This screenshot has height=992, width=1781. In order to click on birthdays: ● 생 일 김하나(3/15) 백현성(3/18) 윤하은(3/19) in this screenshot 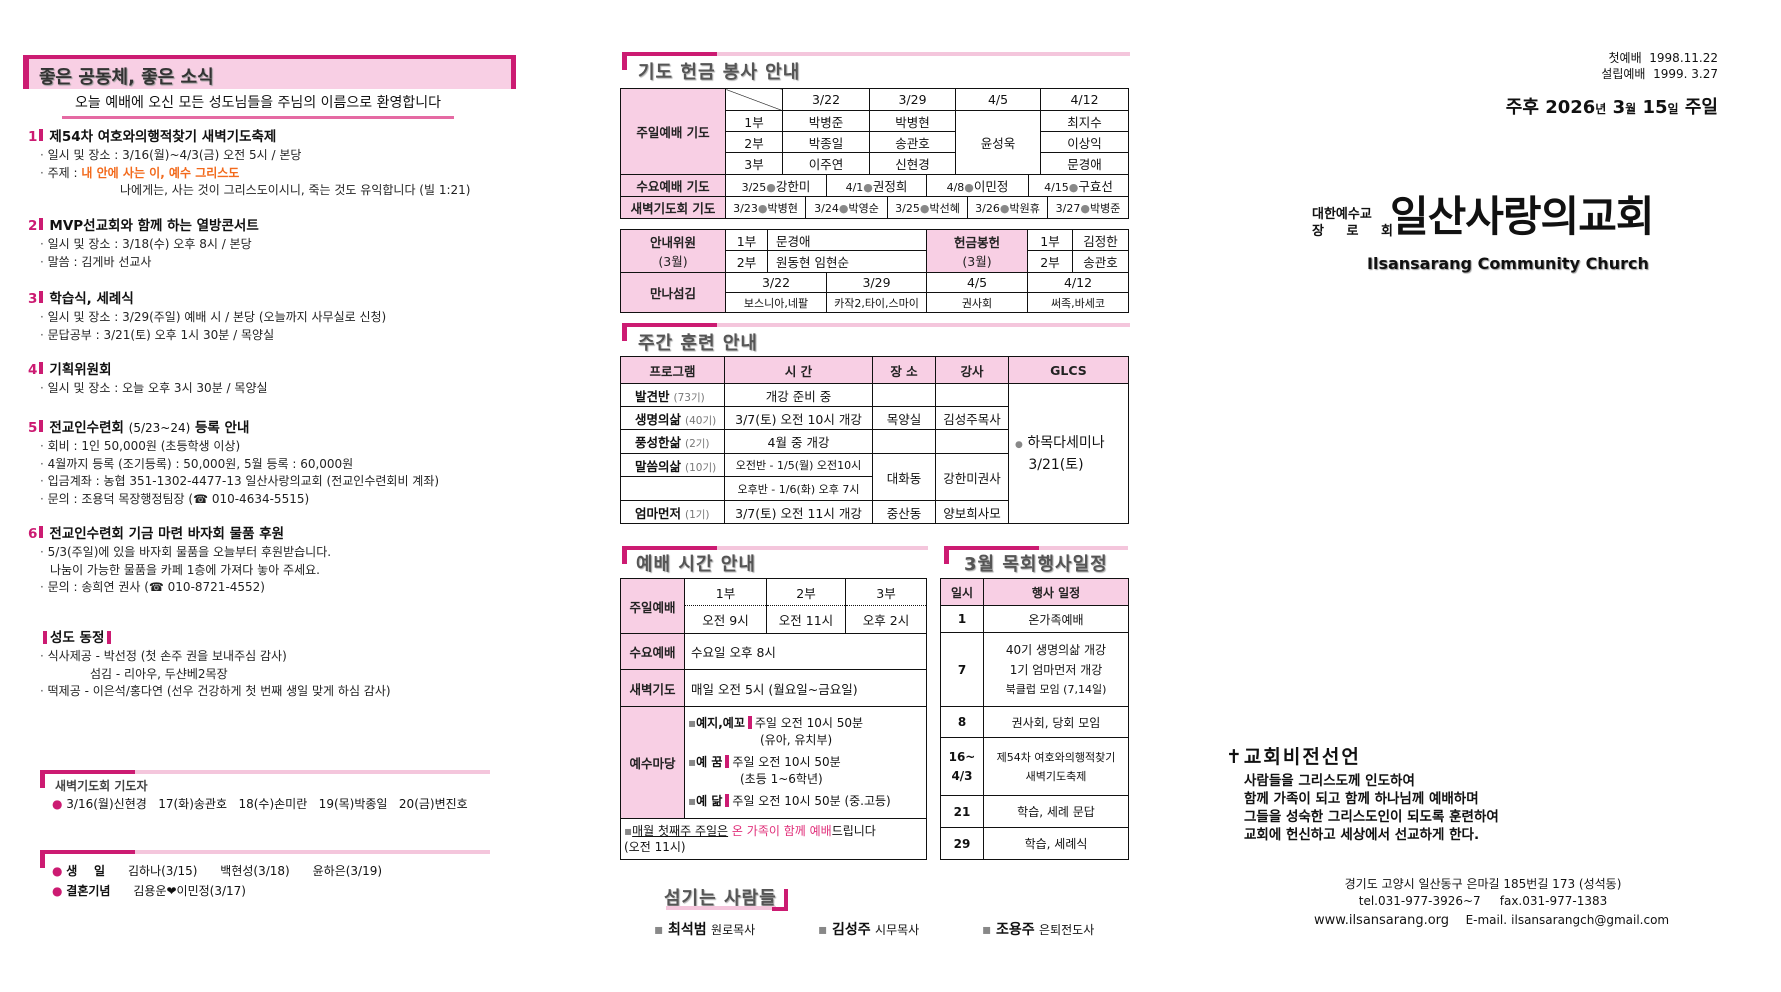, I will do `click(217, 871)`.